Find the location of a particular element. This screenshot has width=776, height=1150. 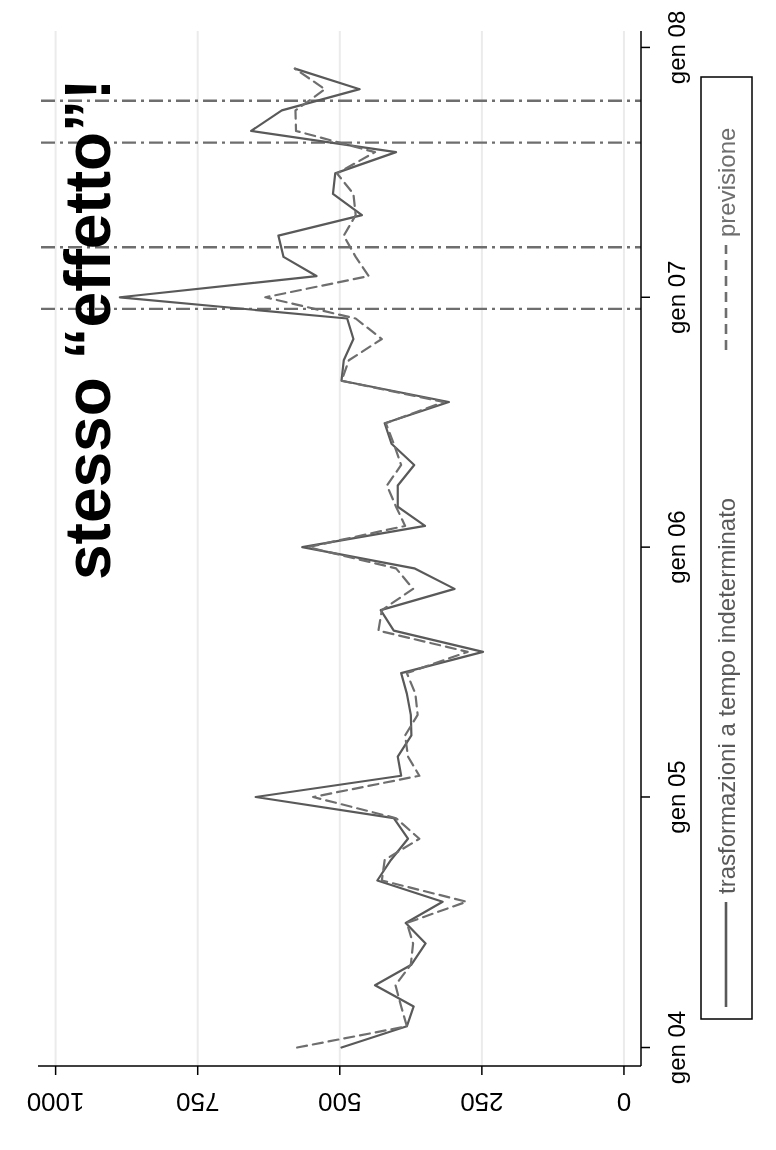

y-tick-label: gen 06 is located at coordinates (676, 547).